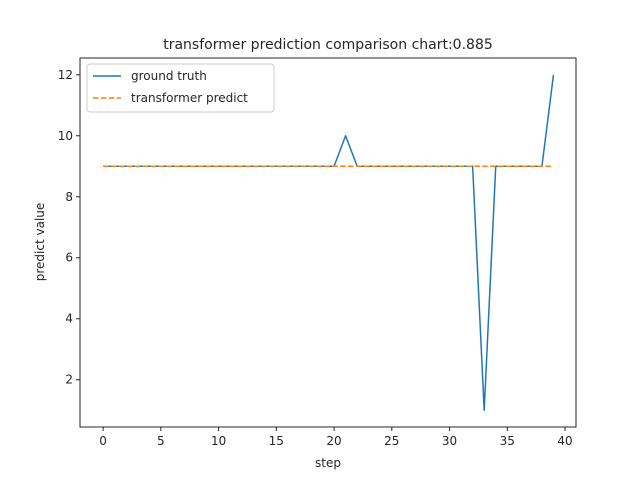 The width and height of the screenshot is (640, 480). Describe the element at coordinates (391, 441) in the screenshot. I see `x-tick-label: 25` at that location.